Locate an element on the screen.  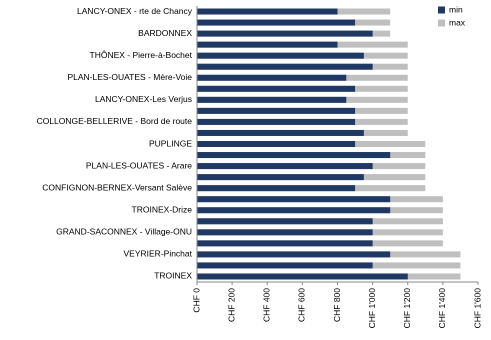
x-tick-label: CHF 1'400 is located at coordinates (442, 308).